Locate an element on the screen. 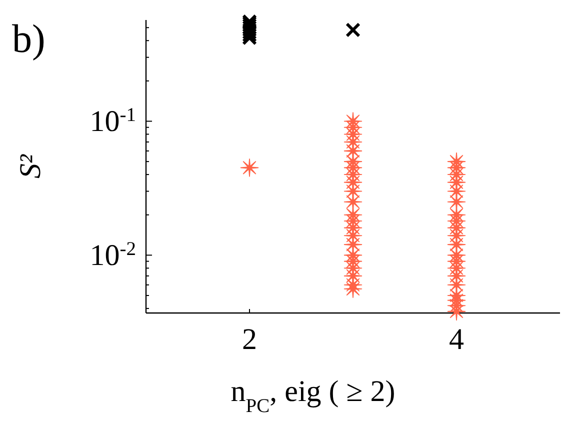 The width and height of the screenshot is (564, 423). x-tick-label: 4 is located at coordinates (456, 339).